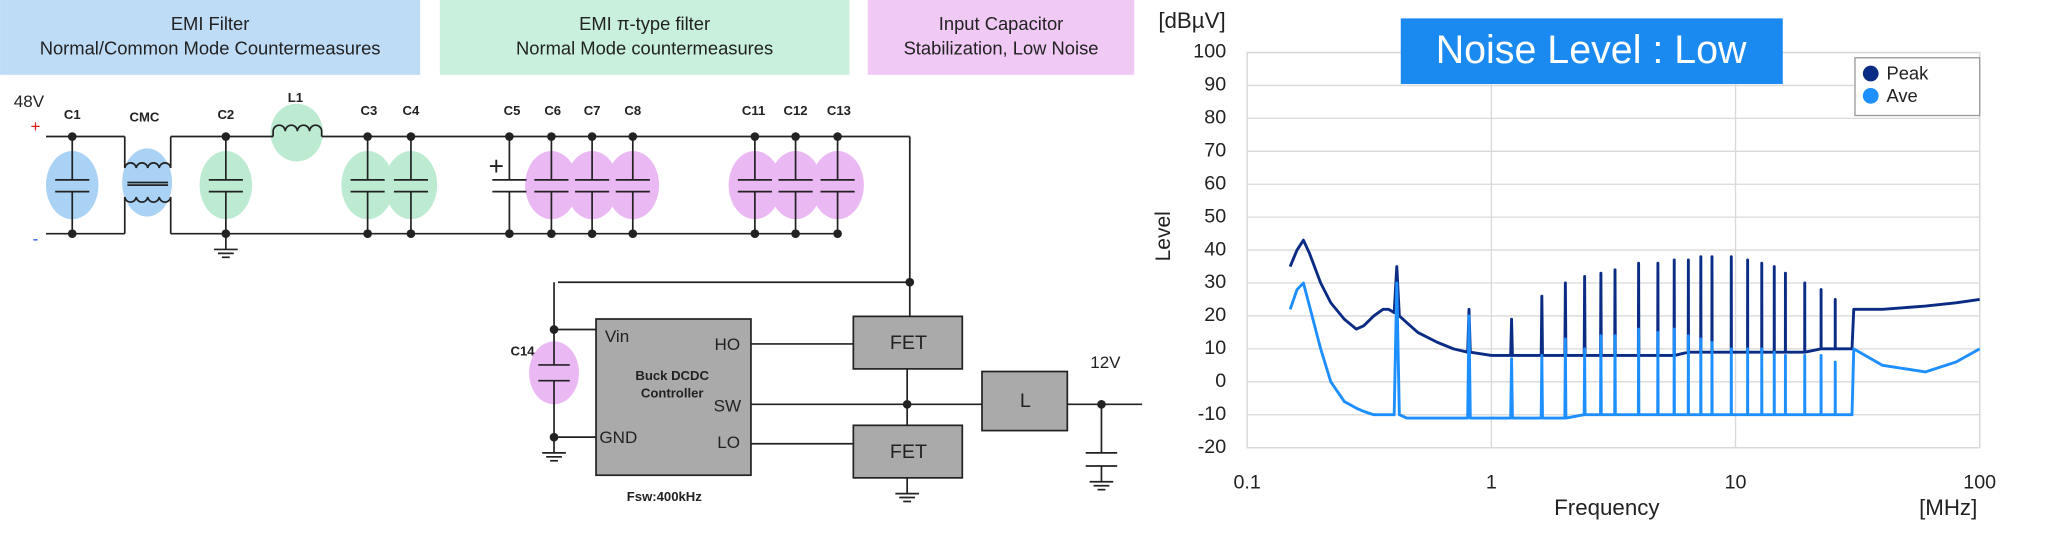 This screenshot has height=536, width=2048. Describe the element at coordinates (728, 442) in the screenshot. I see `component-label: LO` at that location.